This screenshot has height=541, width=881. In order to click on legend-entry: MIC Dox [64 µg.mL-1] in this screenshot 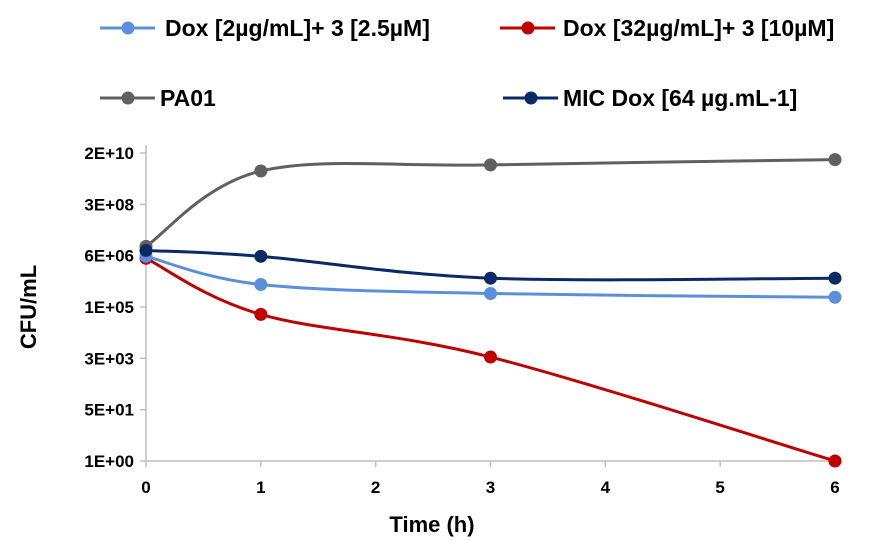, I will do `click(650, 98)`.